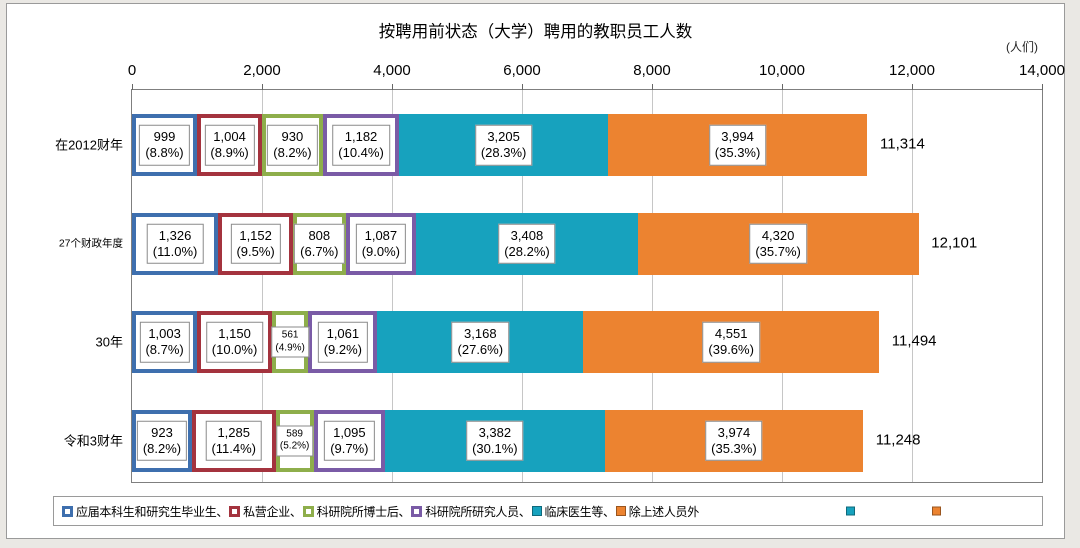  I want to click on segment-label: 3,408 (28.2%), so click(527, 243).